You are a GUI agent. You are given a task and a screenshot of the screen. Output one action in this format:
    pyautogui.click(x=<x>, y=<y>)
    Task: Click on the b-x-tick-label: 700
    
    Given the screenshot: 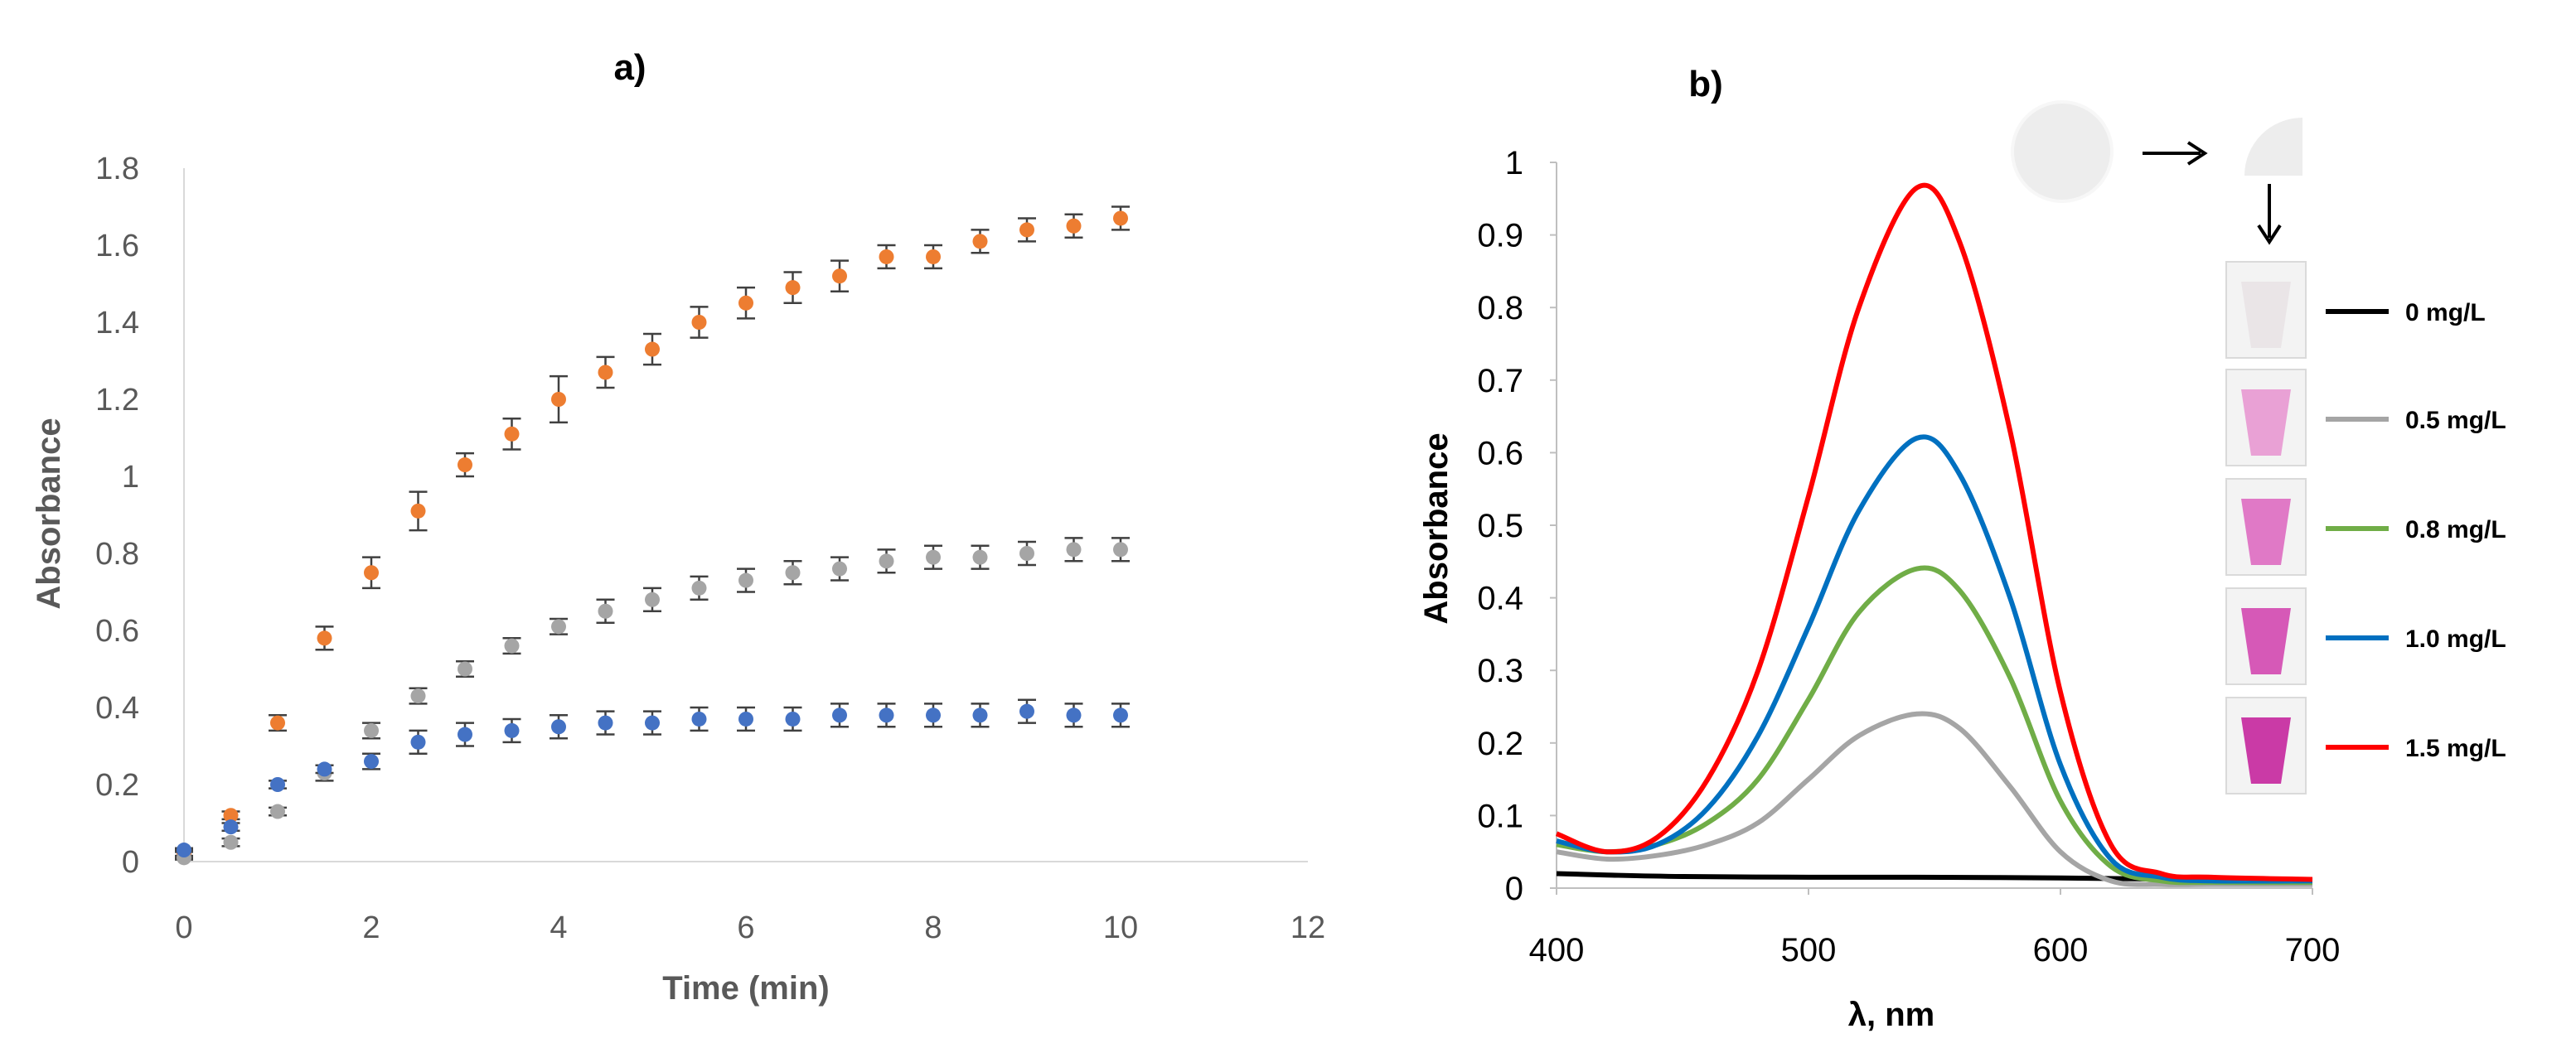 What is the action you would take?
    pyautogui.click(x=2313, y=950)
    